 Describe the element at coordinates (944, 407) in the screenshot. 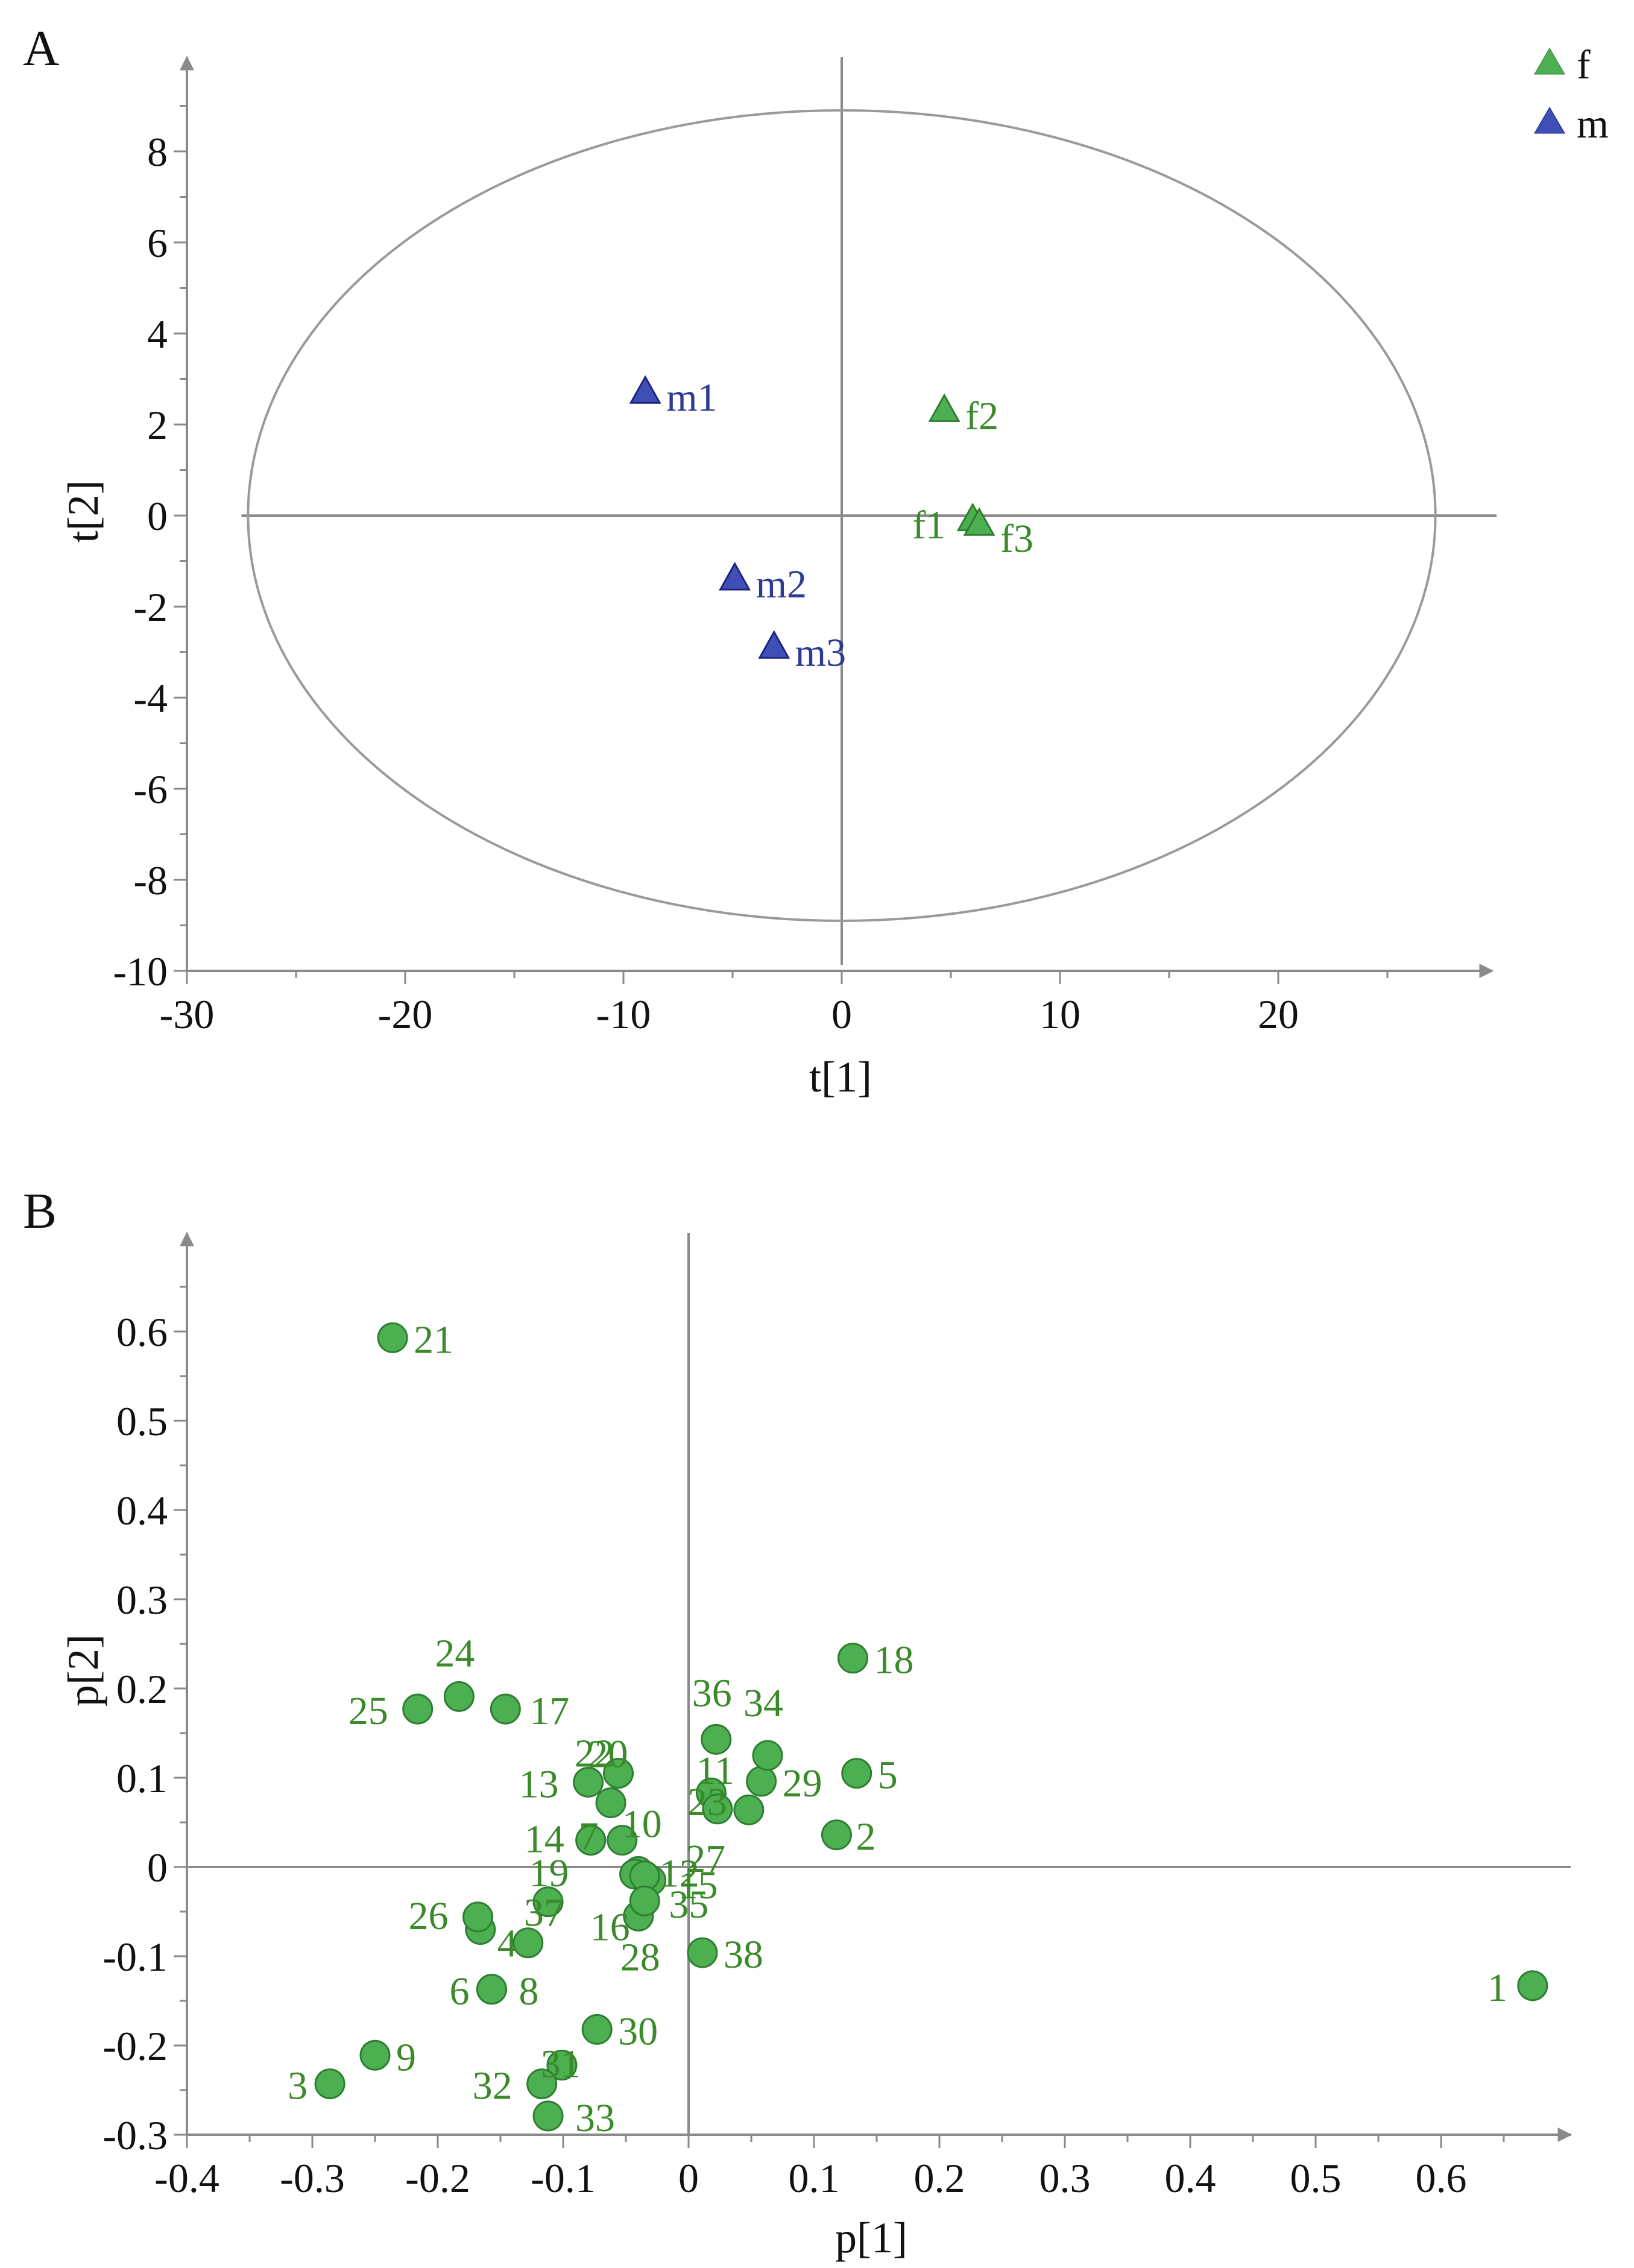

I see `panel-a-point-f2` at that location.